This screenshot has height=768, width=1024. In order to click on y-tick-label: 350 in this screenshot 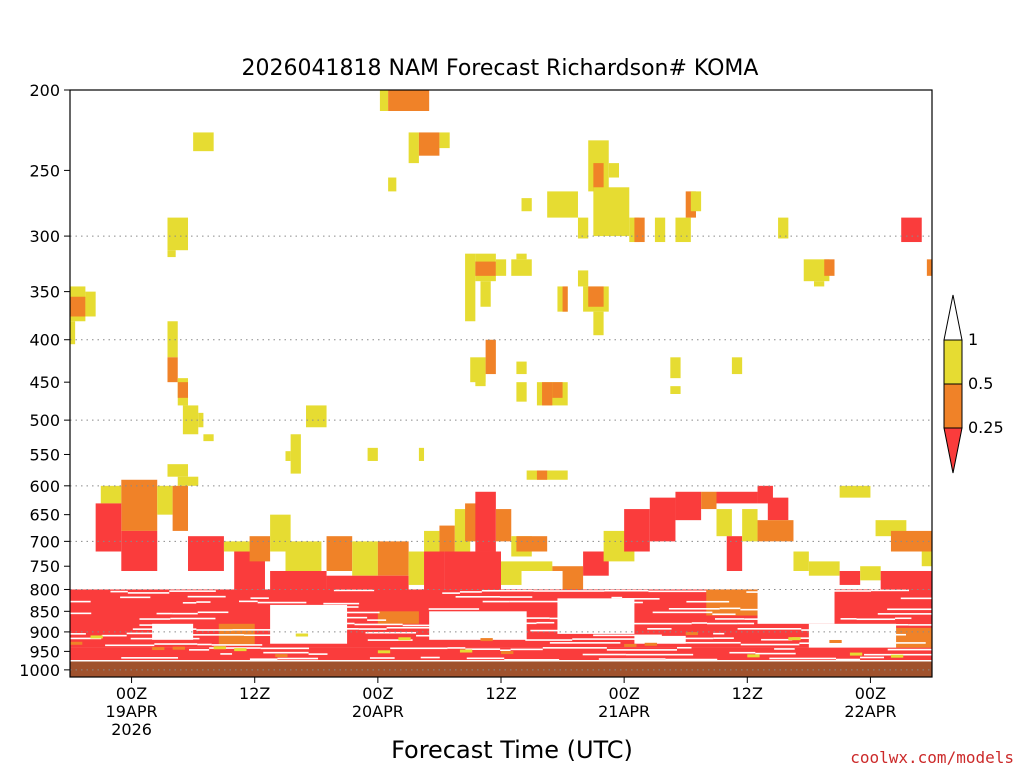, I will do `click(44, 292)`.